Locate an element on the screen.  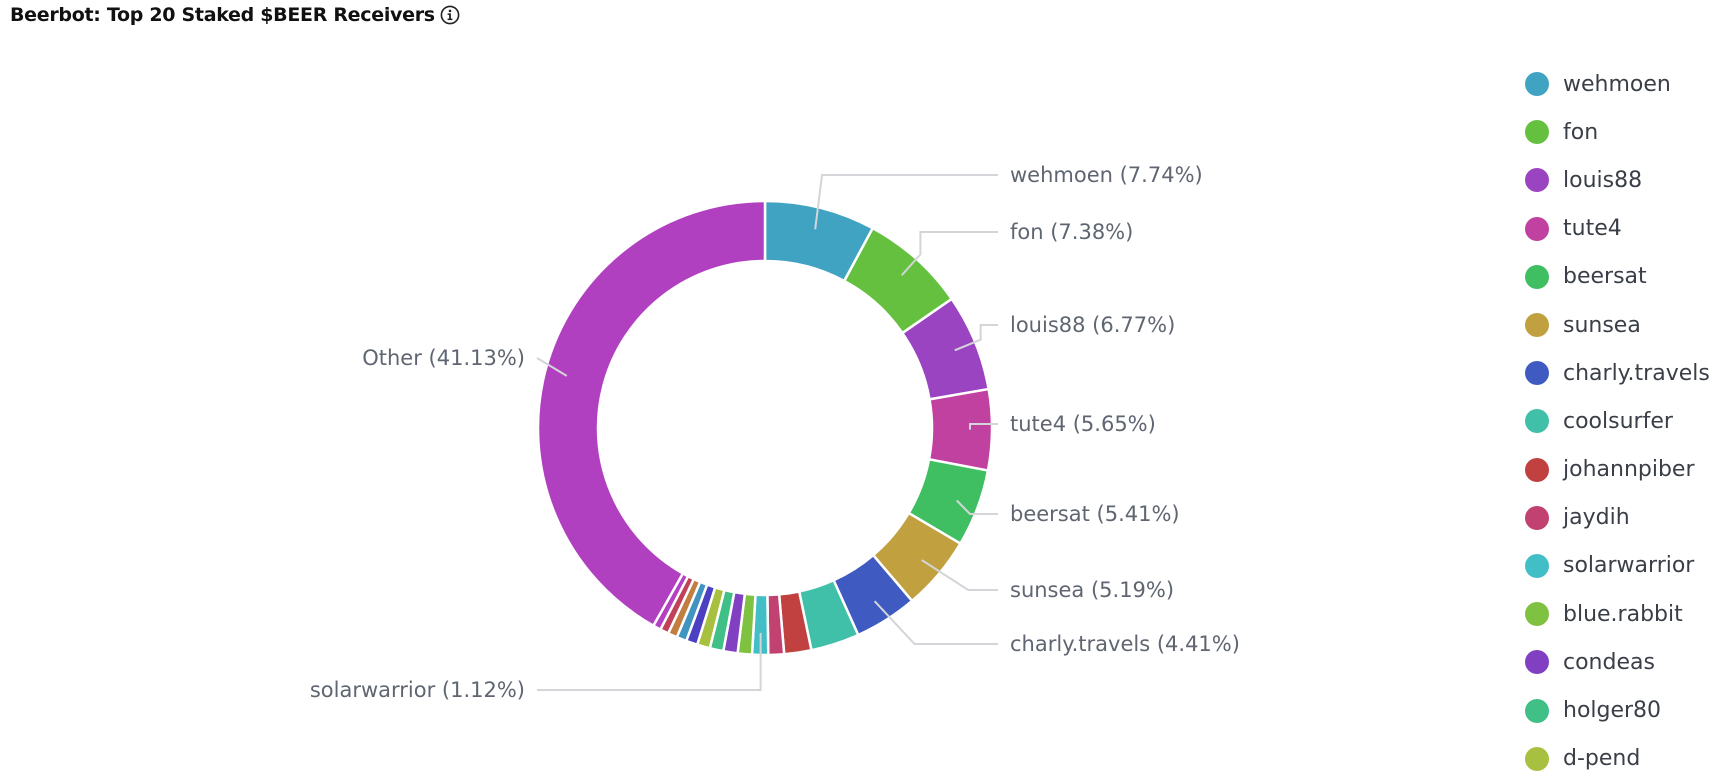
legend-item: tute4 is located at coordinates (1617, 229).